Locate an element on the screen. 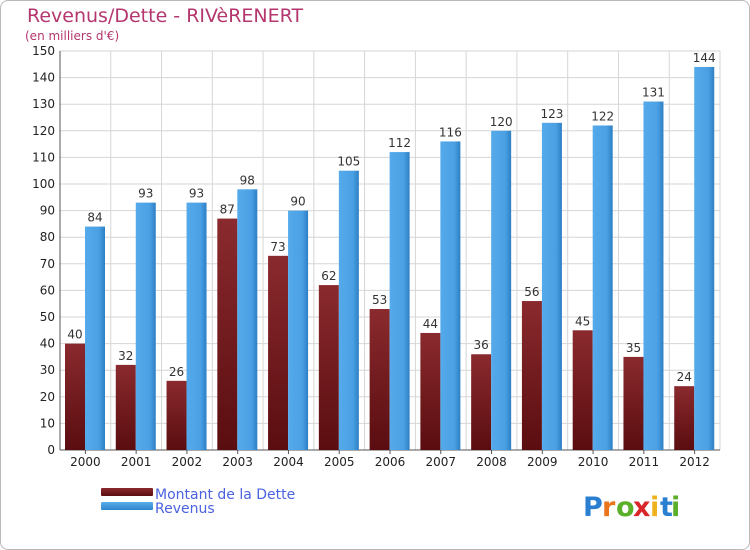 Image resolution: width=750 pixels, height=550 pixels. data-label: 56 is located at coordinates (531, 292).